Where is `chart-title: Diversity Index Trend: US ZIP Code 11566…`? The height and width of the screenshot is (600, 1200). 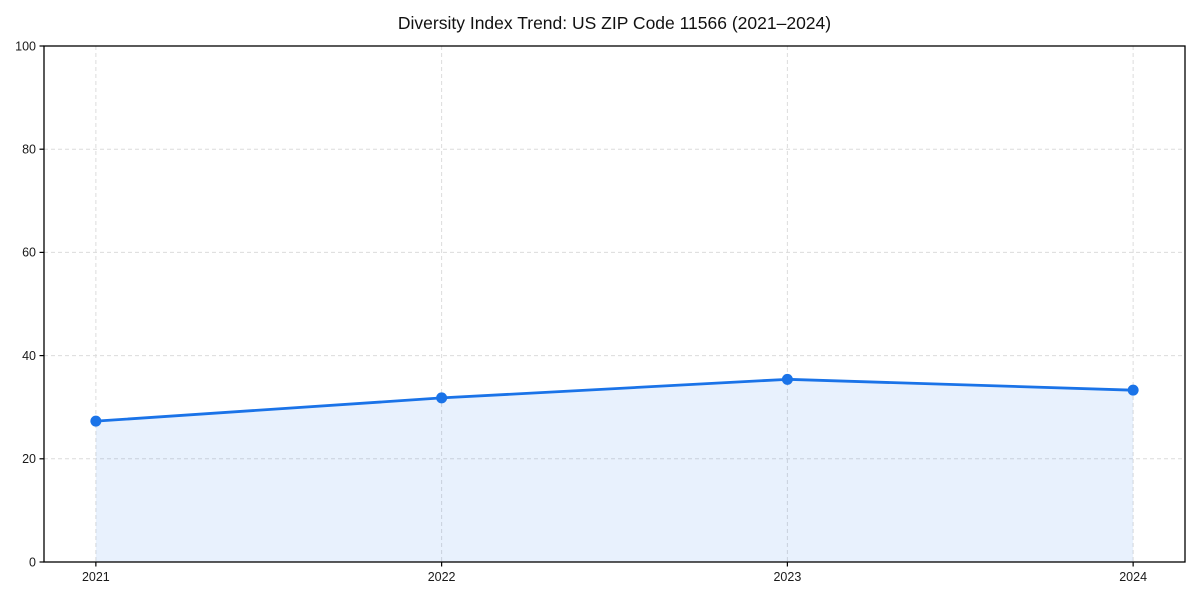 chart-title: Diversity Index Trend: US ZIP Code 11566… is located at coordinates (614, 23).